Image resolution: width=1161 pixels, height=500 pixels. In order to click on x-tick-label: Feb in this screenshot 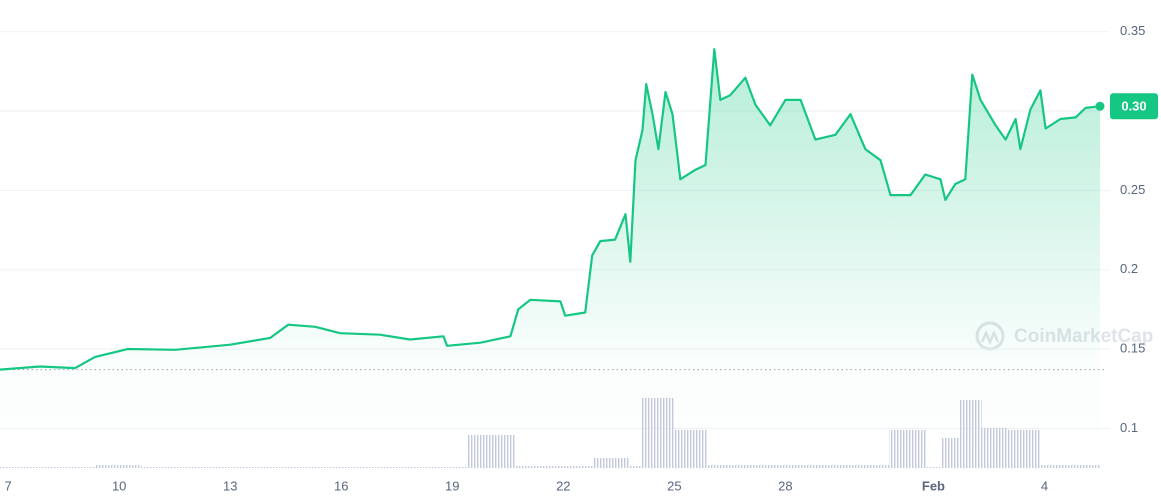, I will do `click(933, 485)`.